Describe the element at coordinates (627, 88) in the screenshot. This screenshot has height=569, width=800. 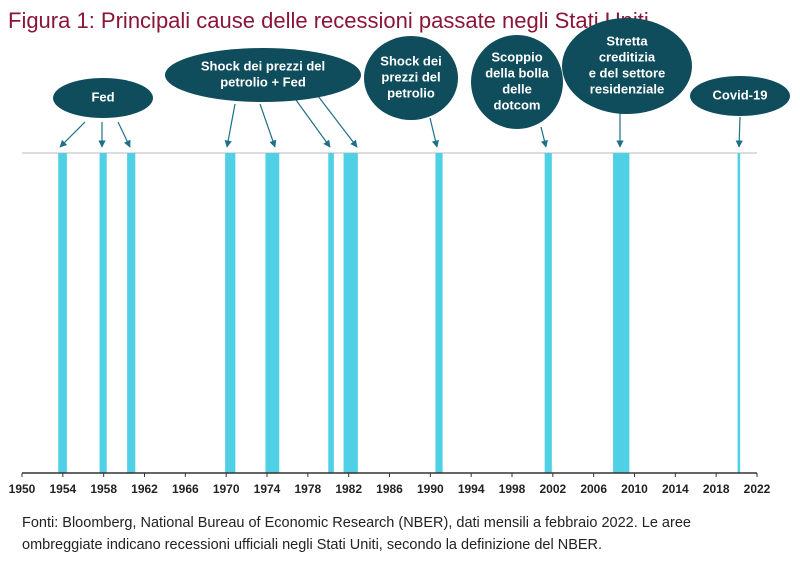
I see `annotation-text: residenziale` at that location.